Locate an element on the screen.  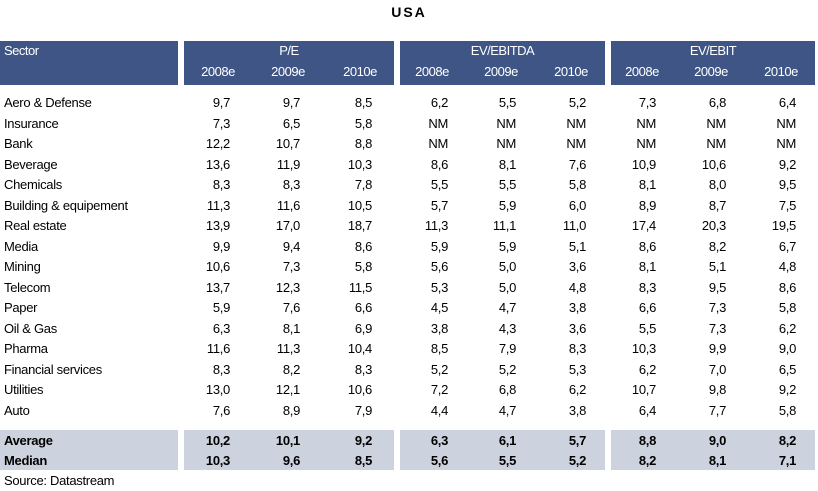
table-title: USA is located at coordinates (409, 12).